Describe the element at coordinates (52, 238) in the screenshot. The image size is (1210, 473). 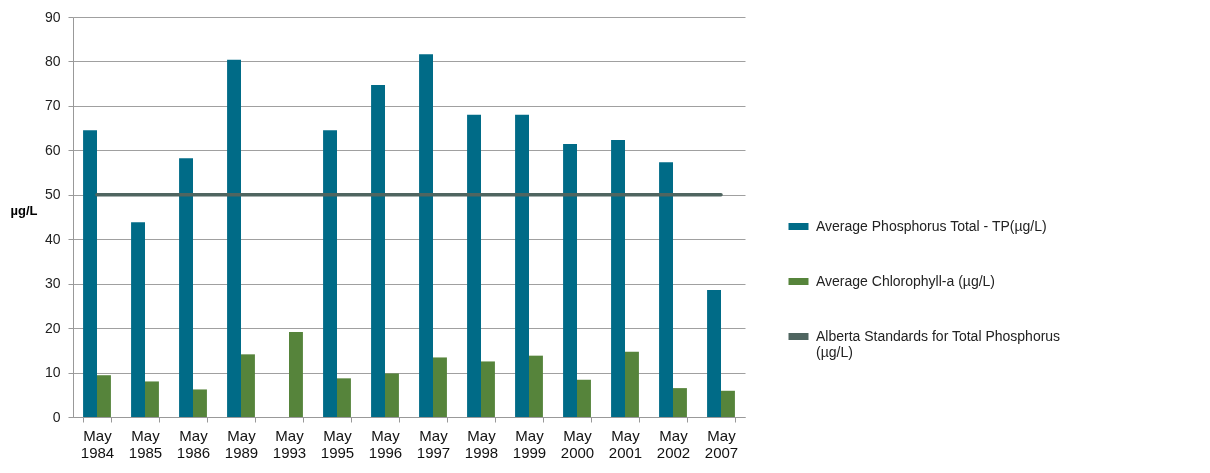
I see `y-tick-label: 40` at that location.